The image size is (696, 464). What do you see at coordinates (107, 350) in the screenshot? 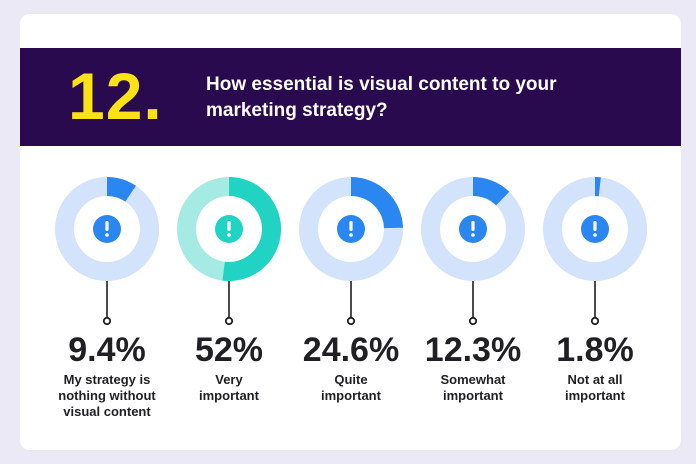
I see `value-label: 9.4%` at bounding box center [107, 350].